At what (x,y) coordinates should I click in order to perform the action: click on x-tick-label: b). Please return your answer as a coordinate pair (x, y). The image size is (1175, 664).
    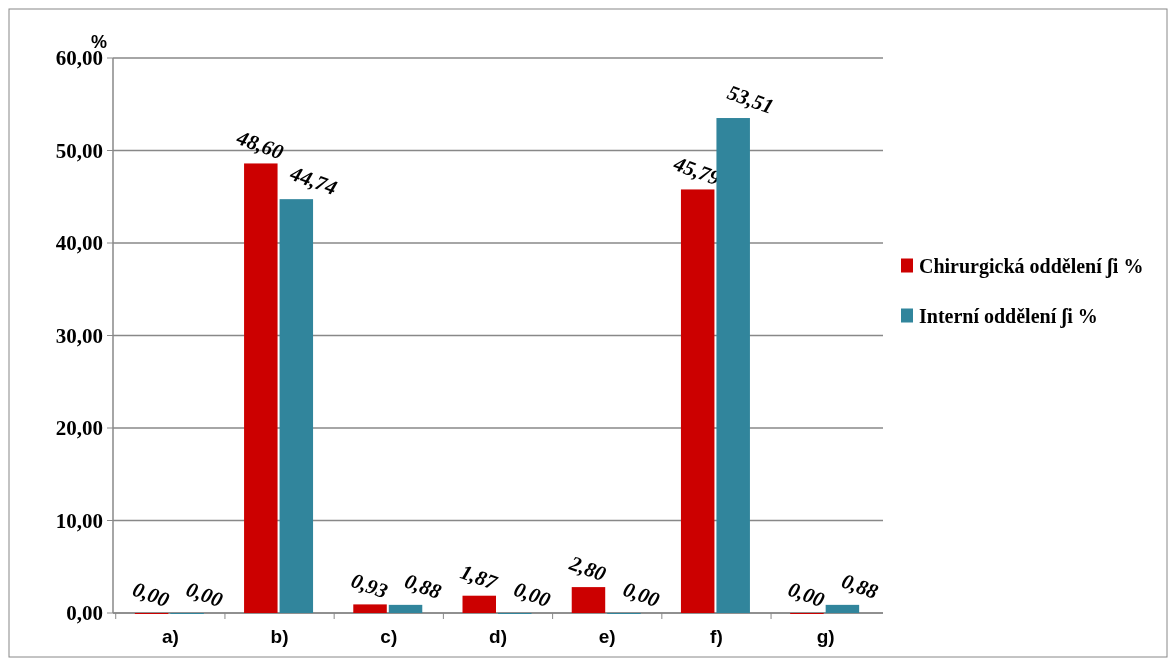
    Looking at the image, I should click on (279, 636).